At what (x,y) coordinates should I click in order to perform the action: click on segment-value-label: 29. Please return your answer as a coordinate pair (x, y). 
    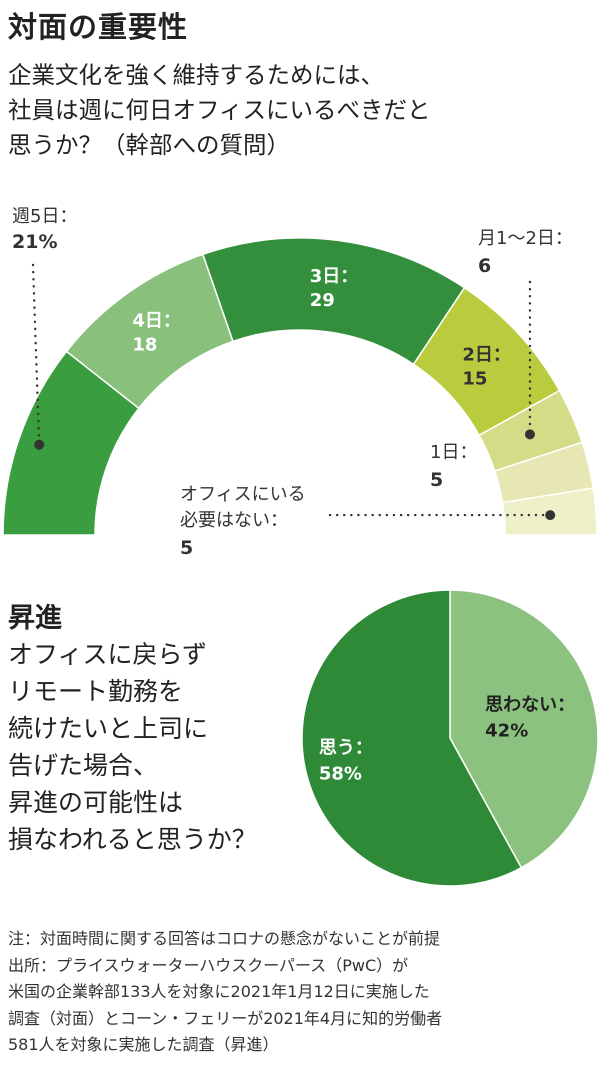
    Looking at the image, I should click on (322, 300).